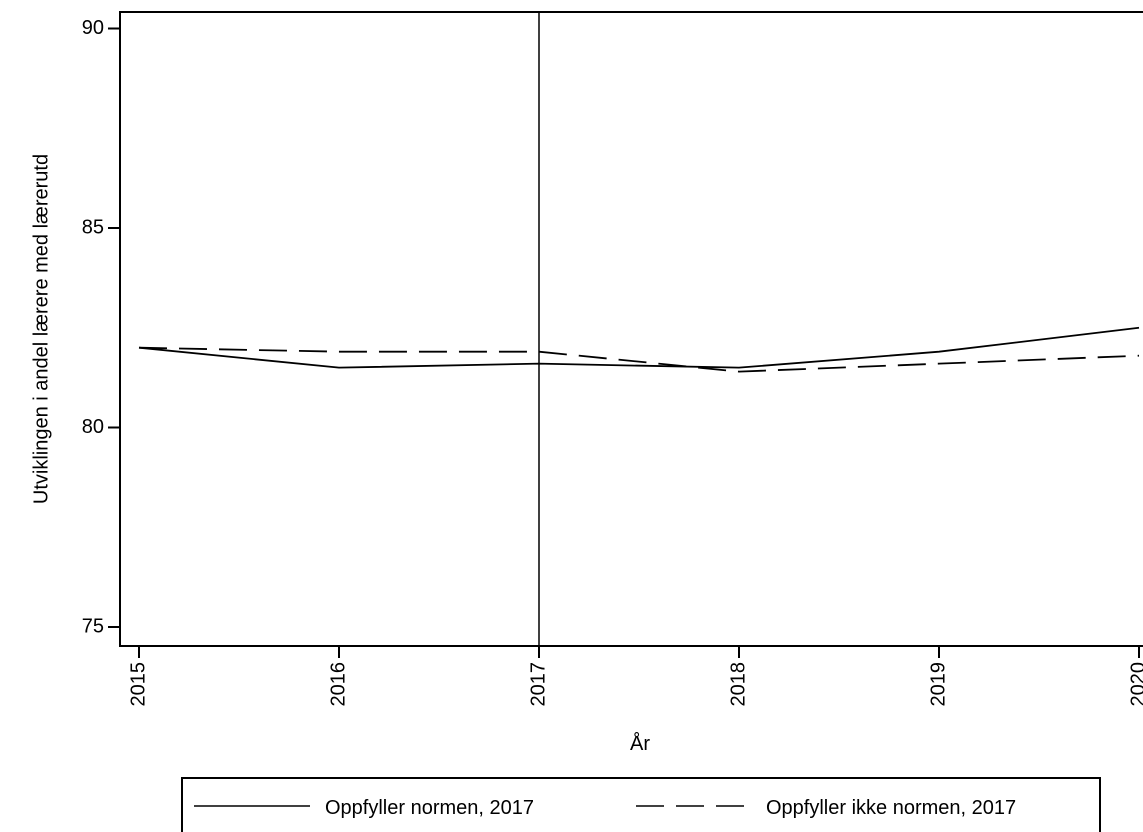 This screenshot has height=832, width=1143. What do you see at coordinates (101, 327) in the screenshot?
I see `y-axis: 75 80 85 90` at bounding box center [101, 327].